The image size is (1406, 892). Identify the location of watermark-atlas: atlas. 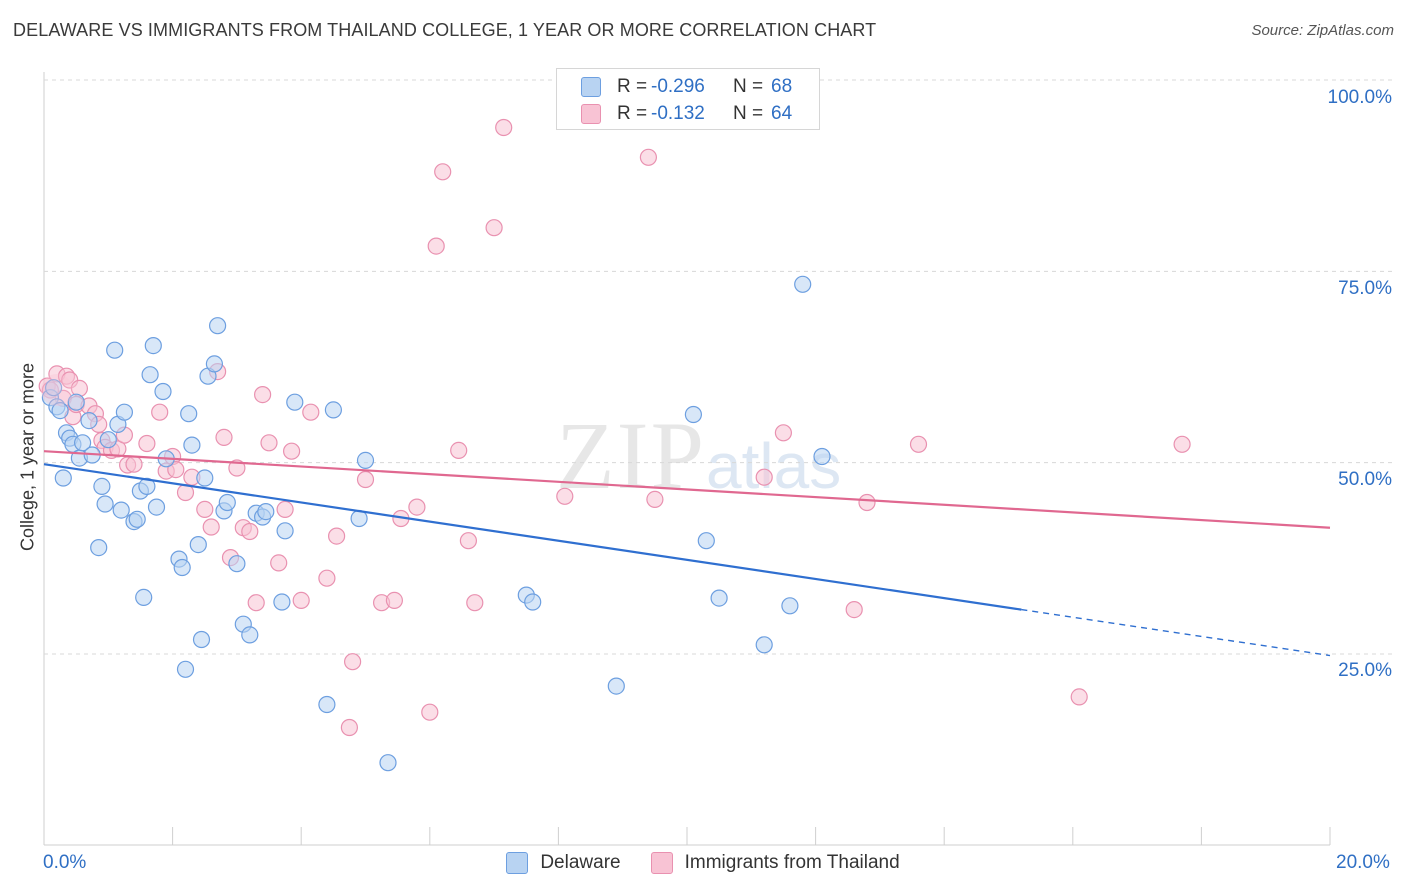
(774, 466).